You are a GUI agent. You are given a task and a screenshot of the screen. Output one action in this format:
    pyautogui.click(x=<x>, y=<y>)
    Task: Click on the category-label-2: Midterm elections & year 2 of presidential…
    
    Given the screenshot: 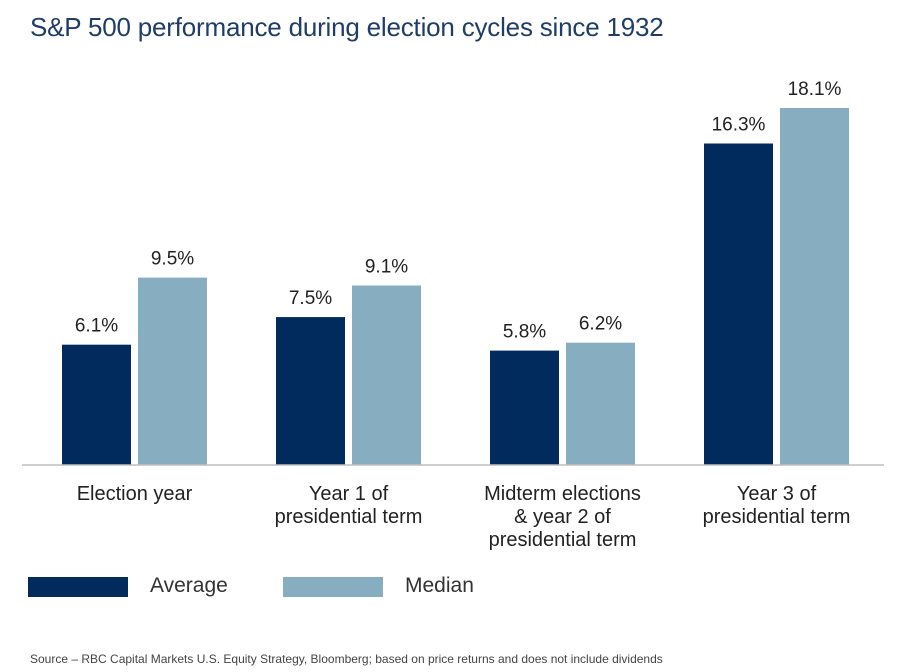 What is the action you would take?
    pyautogui.click(x=562, y=517)
    